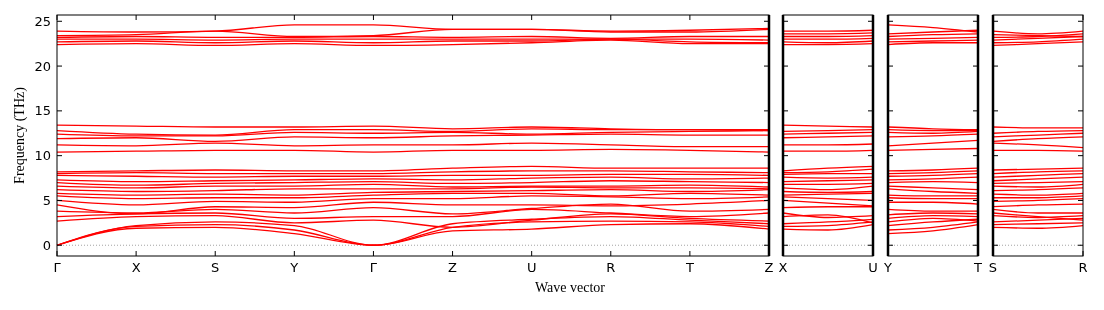 This screenshot has height=310, width=1104. What do you see at coordinates (570, 287) in the screenshot?
I see `x-axis-title: Wave vector` at bounding box center [570, 287].